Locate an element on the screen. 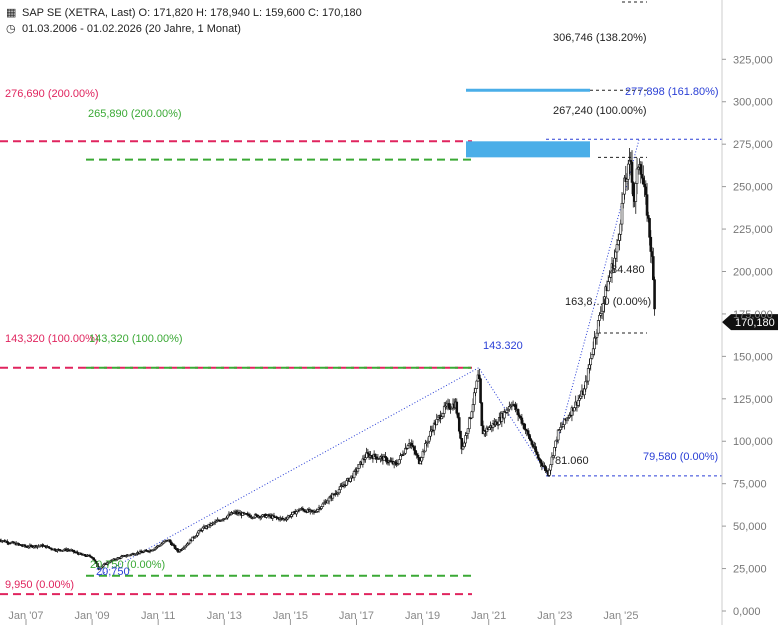  y-tick-label: 300,000 is located at coordinates (753, 103).